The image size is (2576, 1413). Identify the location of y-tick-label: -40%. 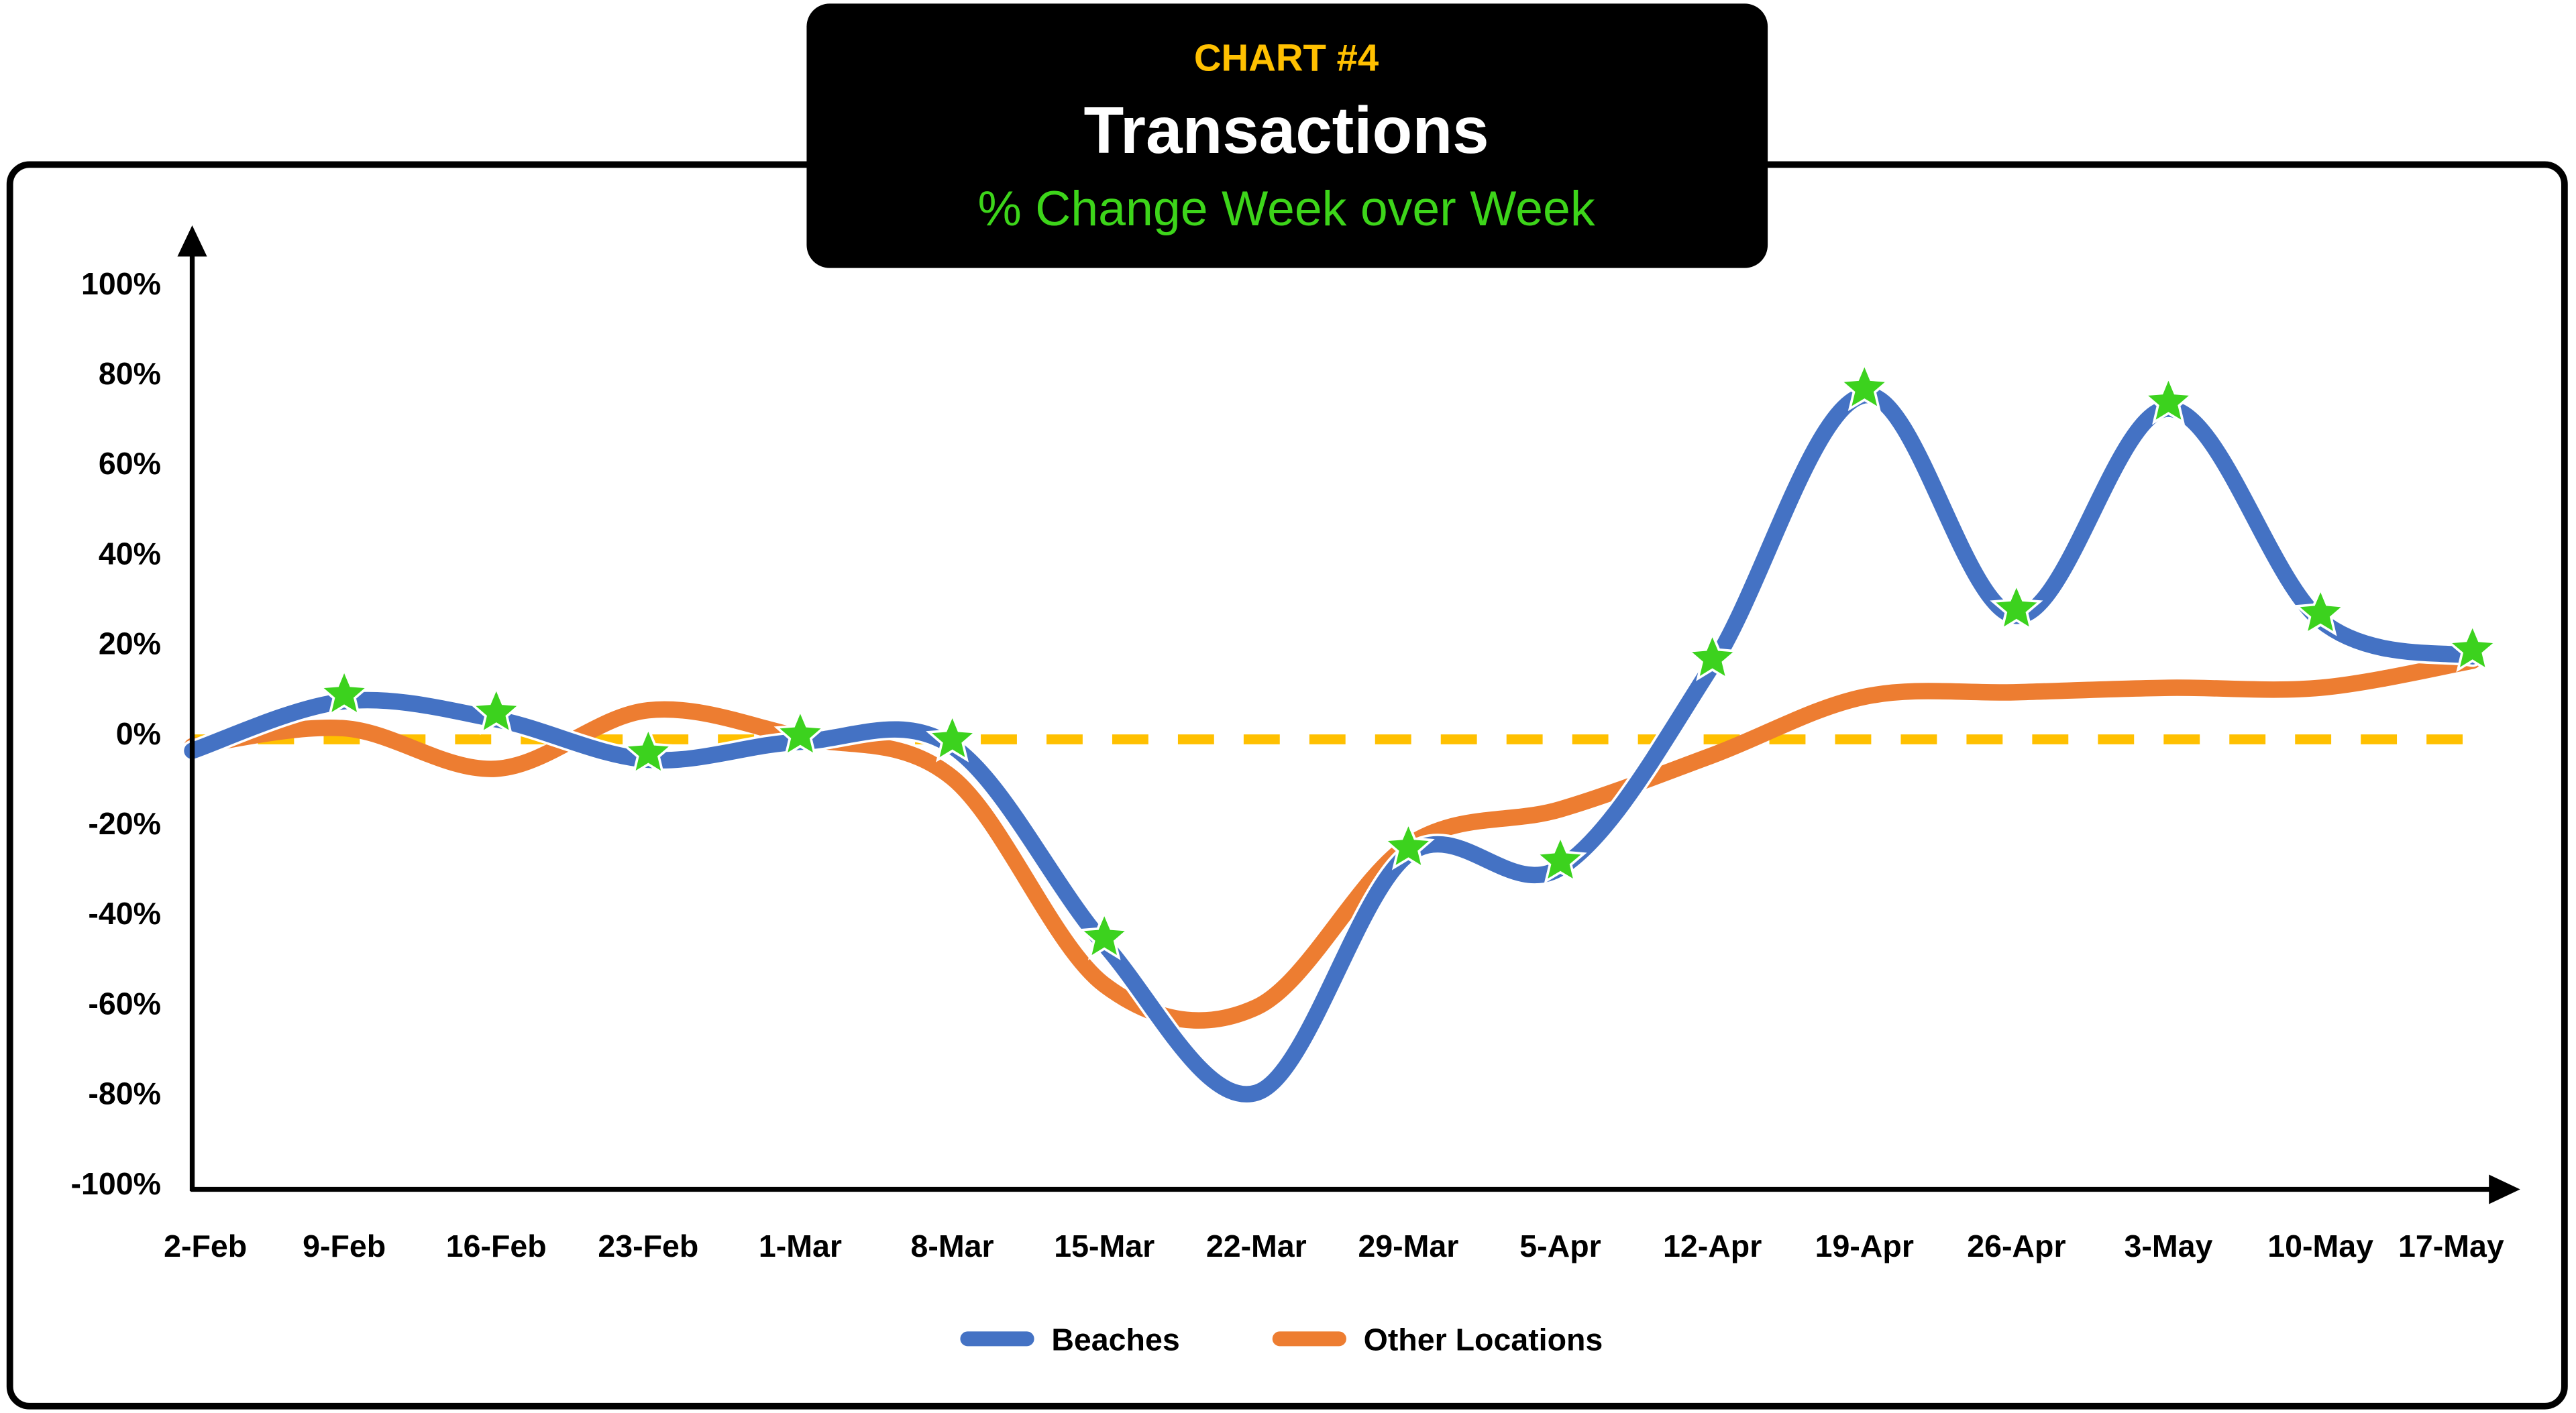
(124, 913).